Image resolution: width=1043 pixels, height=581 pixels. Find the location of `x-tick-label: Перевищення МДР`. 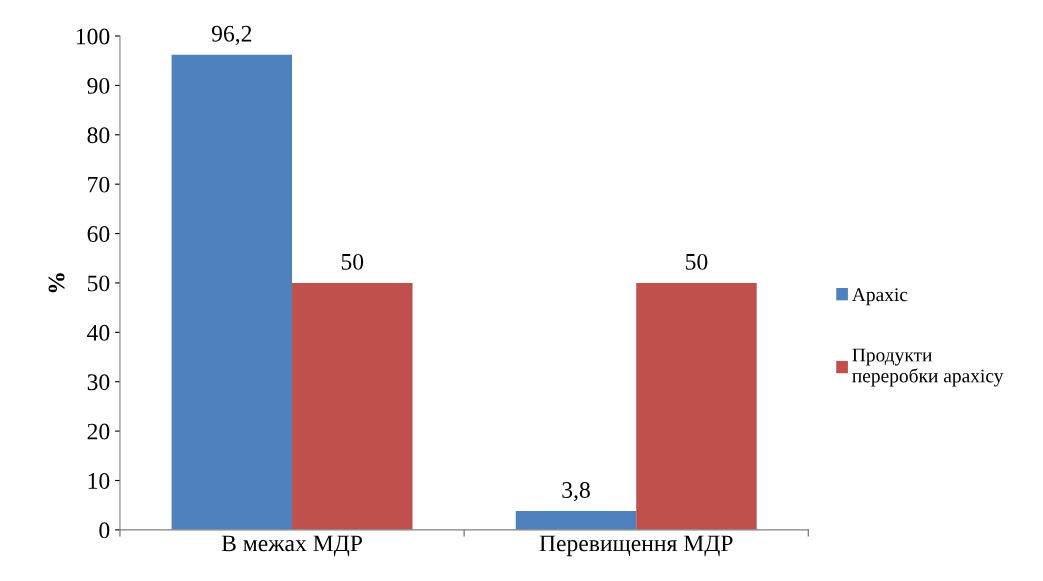

x-tick-label: Перевищення МДР is located at coordinates (636, 546).